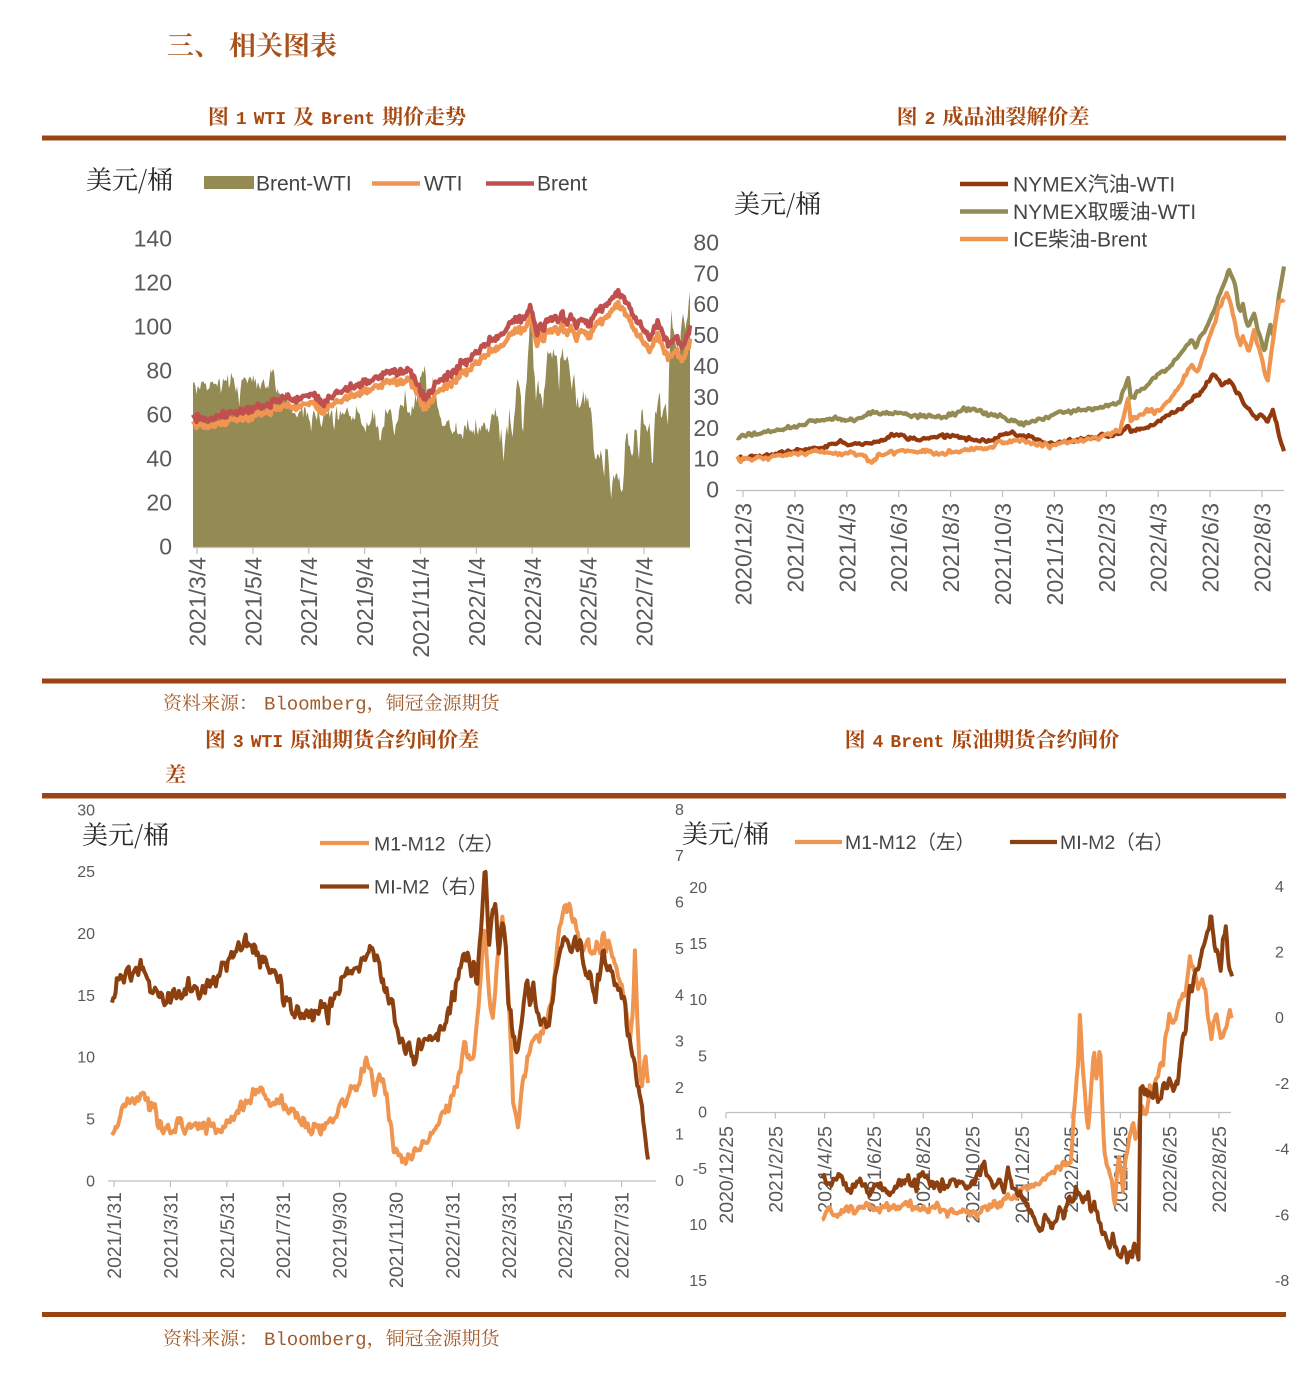 The height and width of the screenshot is (1387, 1300). What do you see at coordinates (679, 1134) in the screenshot?
I see `svg-text: 1` at bounding box center [679, 1134].